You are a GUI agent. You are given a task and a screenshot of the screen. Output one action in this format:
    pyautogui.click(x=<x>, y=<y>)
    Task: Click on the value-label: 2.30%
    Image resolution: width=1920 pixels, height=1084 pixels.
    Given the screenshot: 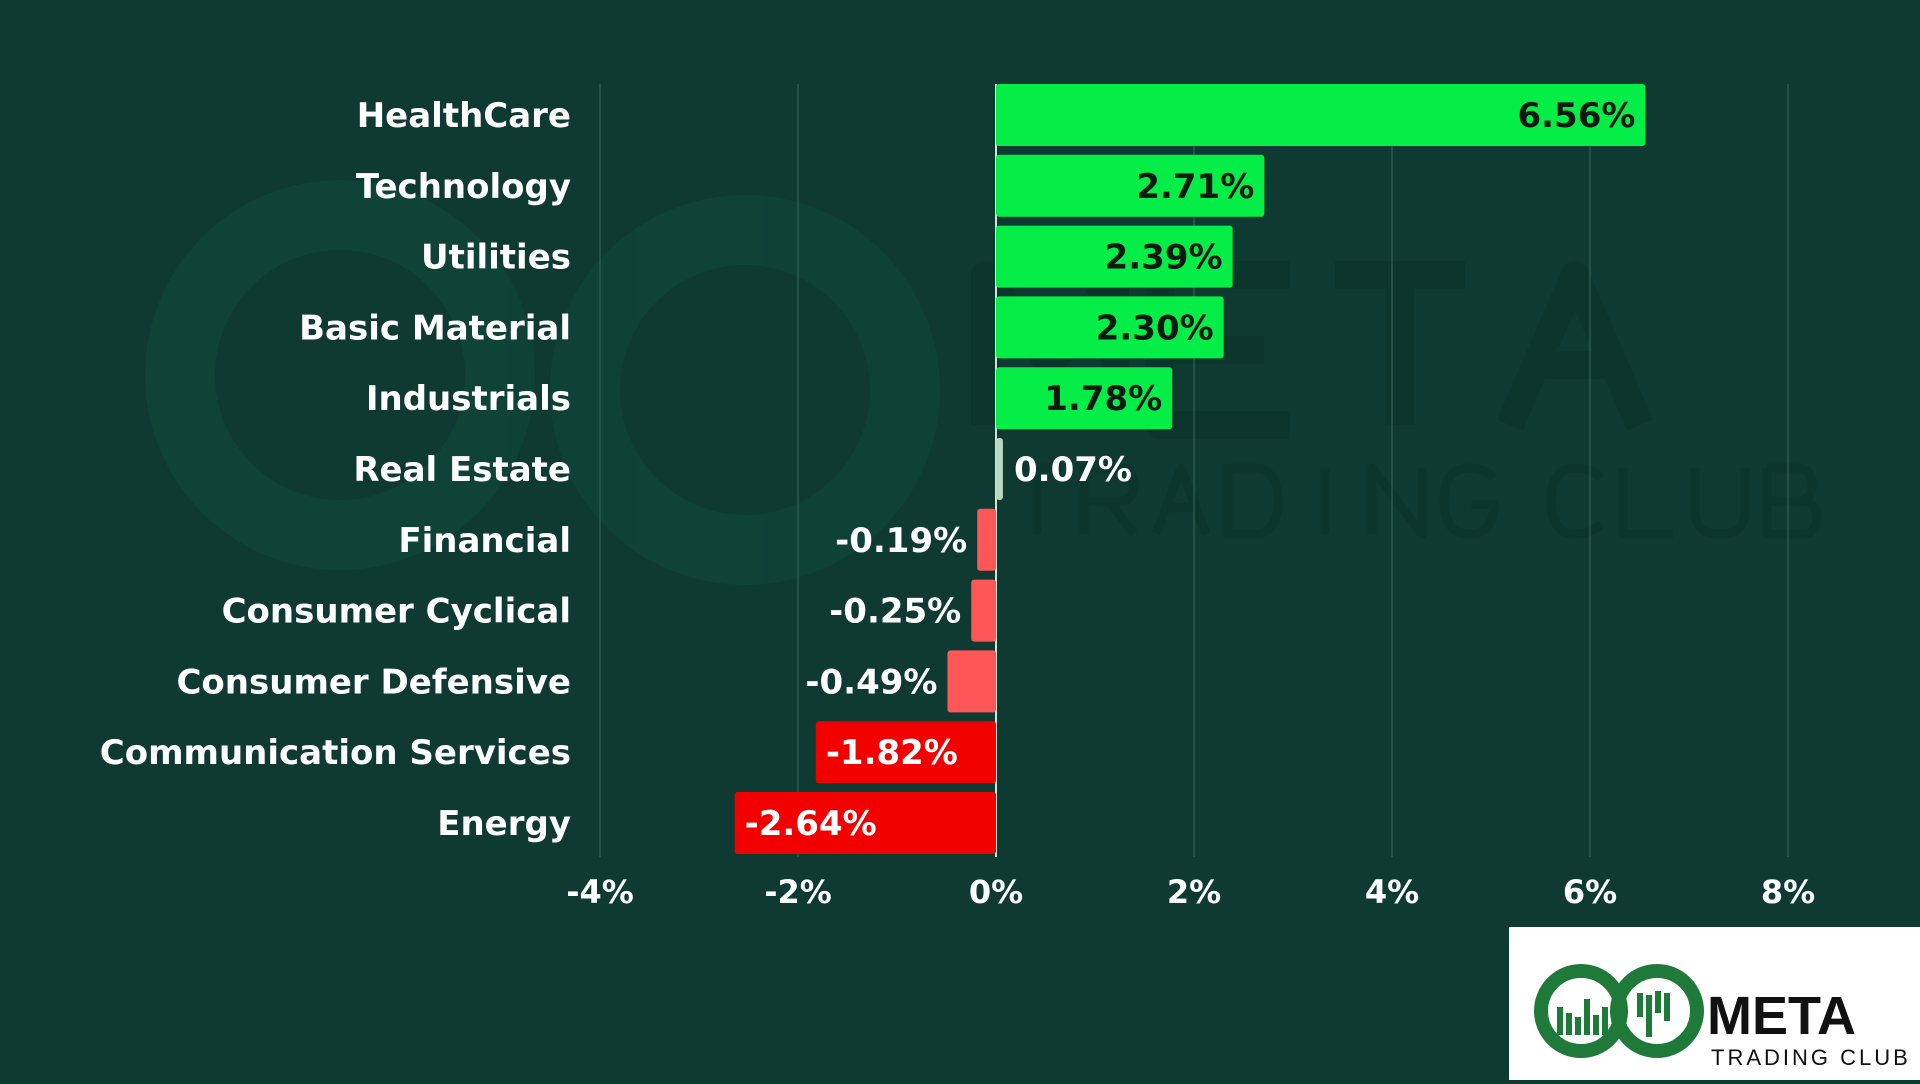 What is the action you would take?
    pyautogui.click(x=1155, y=328)
    